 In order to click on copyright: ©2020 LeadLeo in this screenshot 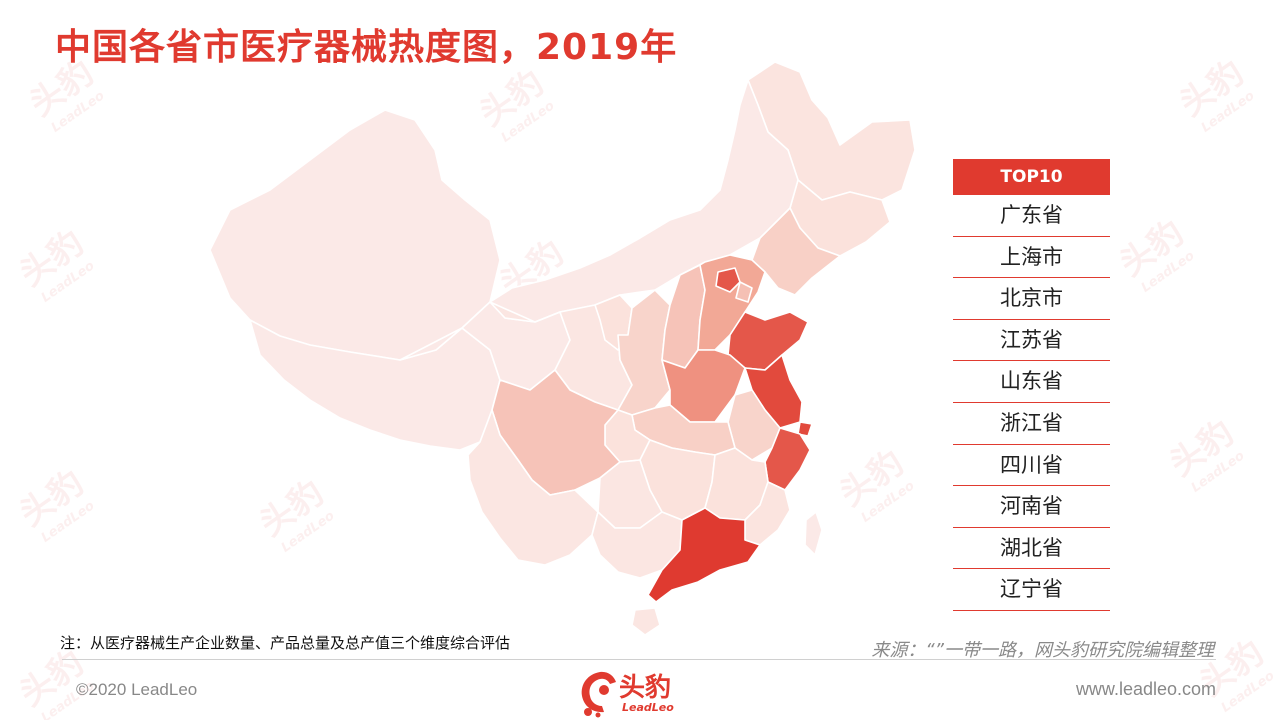, I will do `click(137, 689)`.